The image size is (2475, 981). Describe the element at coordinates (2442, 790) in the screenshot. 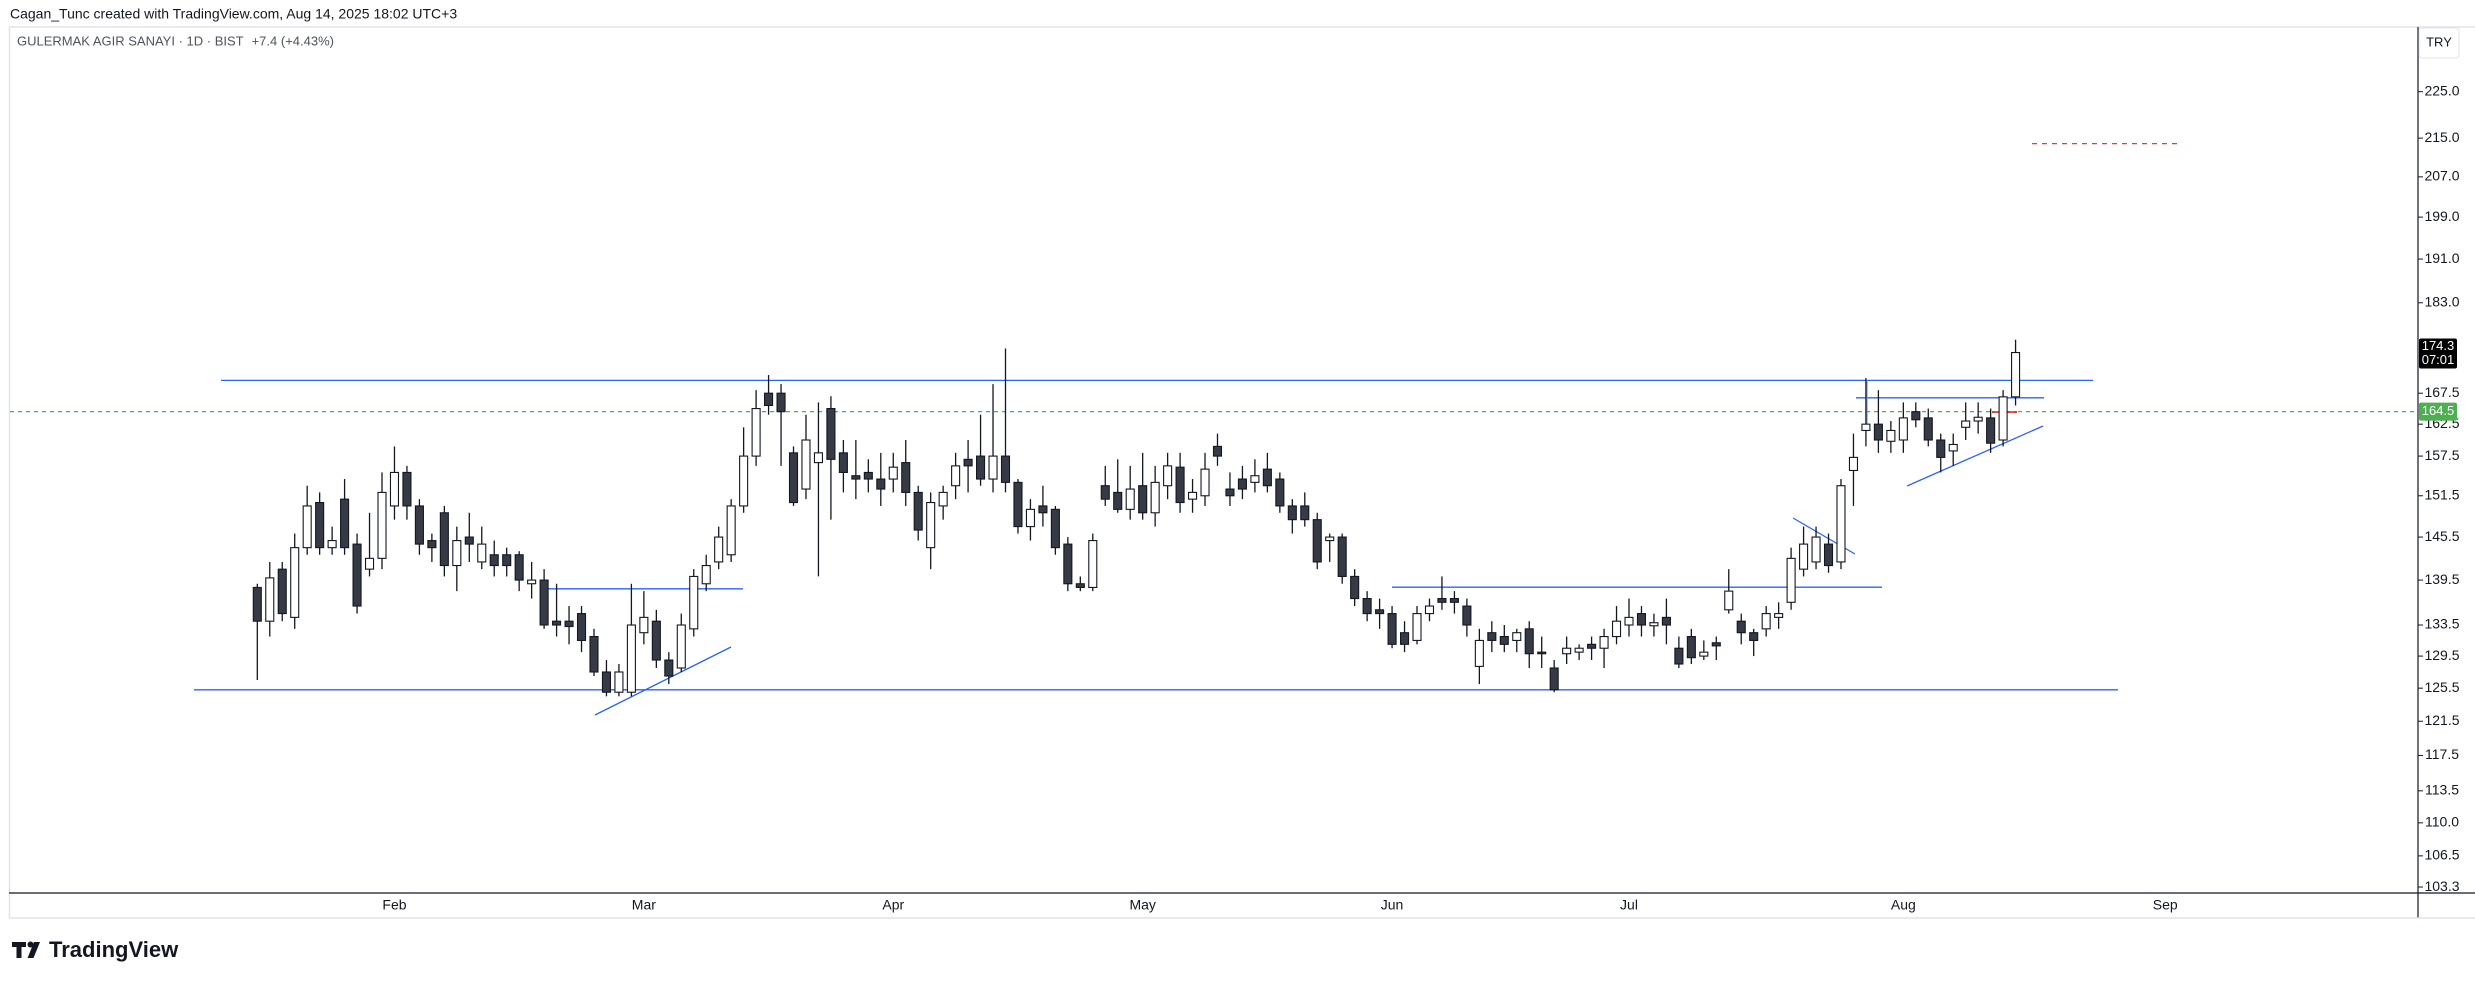

I see `y-tick-label: 113.5` at that location.